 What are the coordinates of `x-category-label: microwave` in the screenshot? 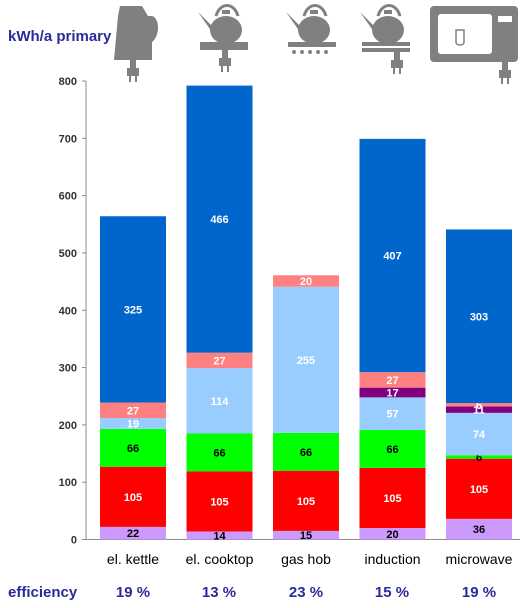 It's located at (479, 559).